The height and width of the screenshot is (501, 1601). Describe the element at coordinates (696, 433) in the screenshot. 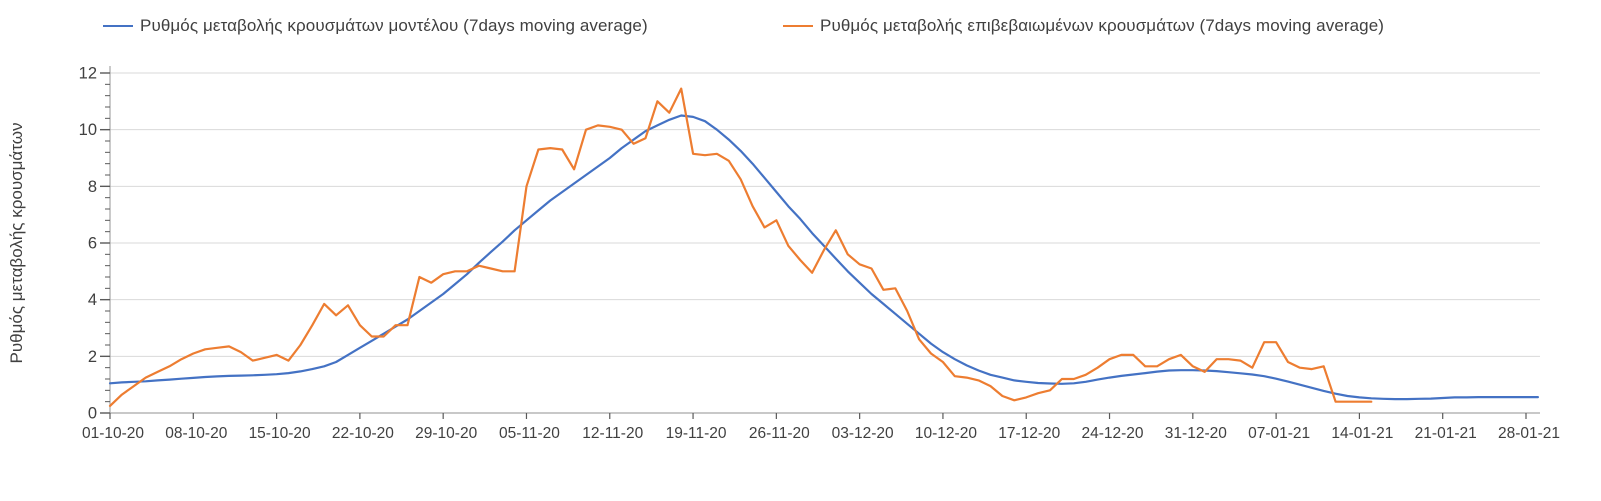

I see `x-tick-label: 19-11-20` at that location.